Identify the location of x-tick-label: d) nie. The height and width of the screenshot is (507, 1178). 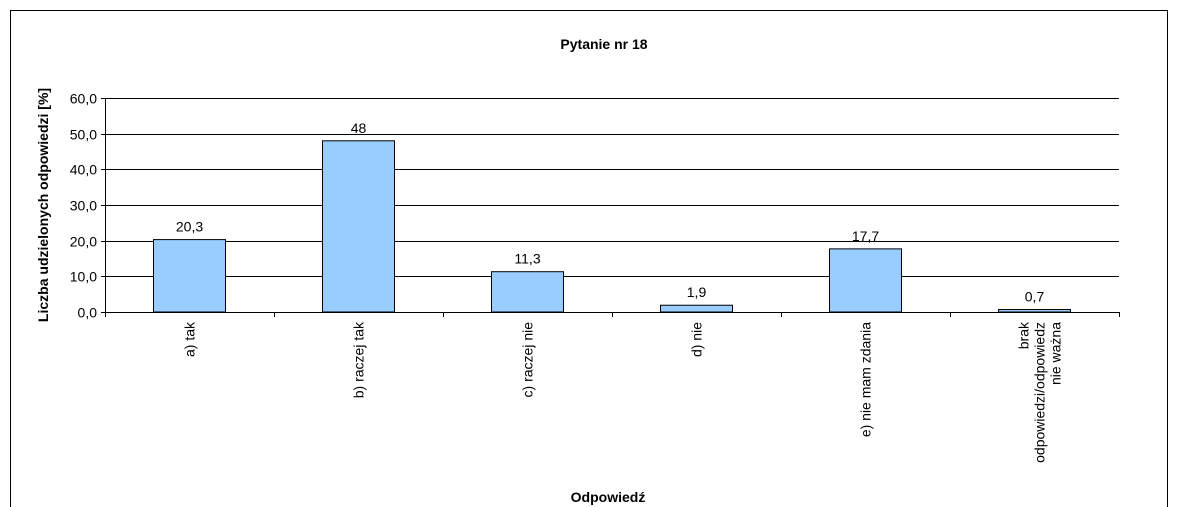
(697, 339).